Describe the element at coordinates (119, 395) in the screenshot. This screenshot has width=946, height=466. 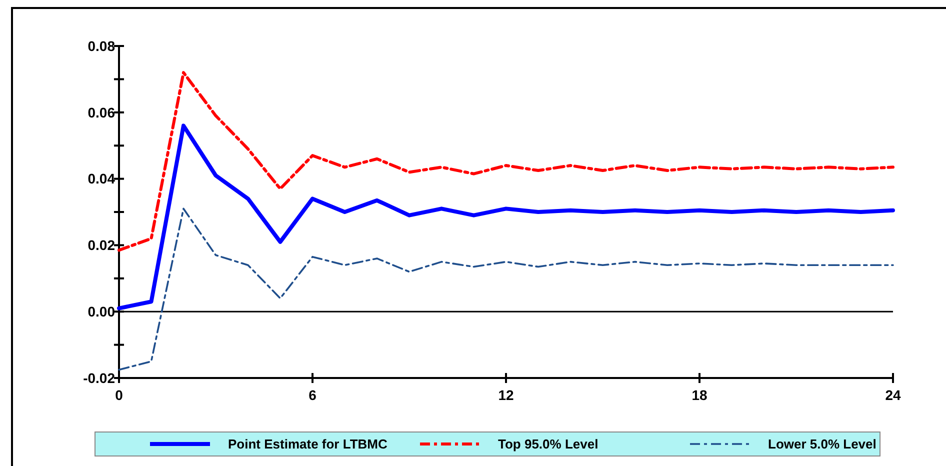
I see `x-tick-label: 0` at that location.